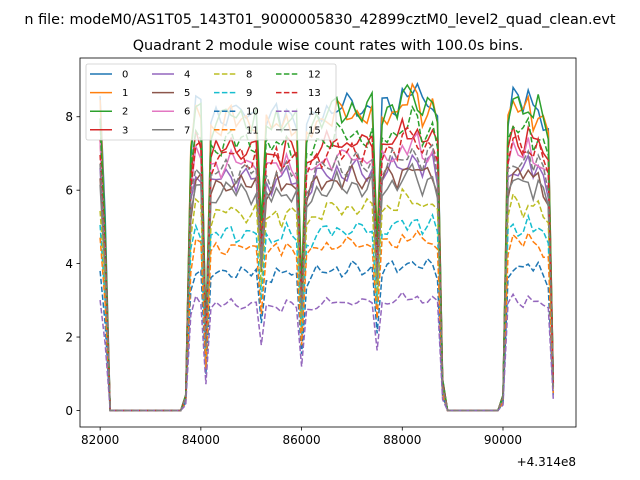  What do you see at coordinates (187, 75) in the screenshot?
I see `legend-label-4: 4` at bounding box center [187, 75].